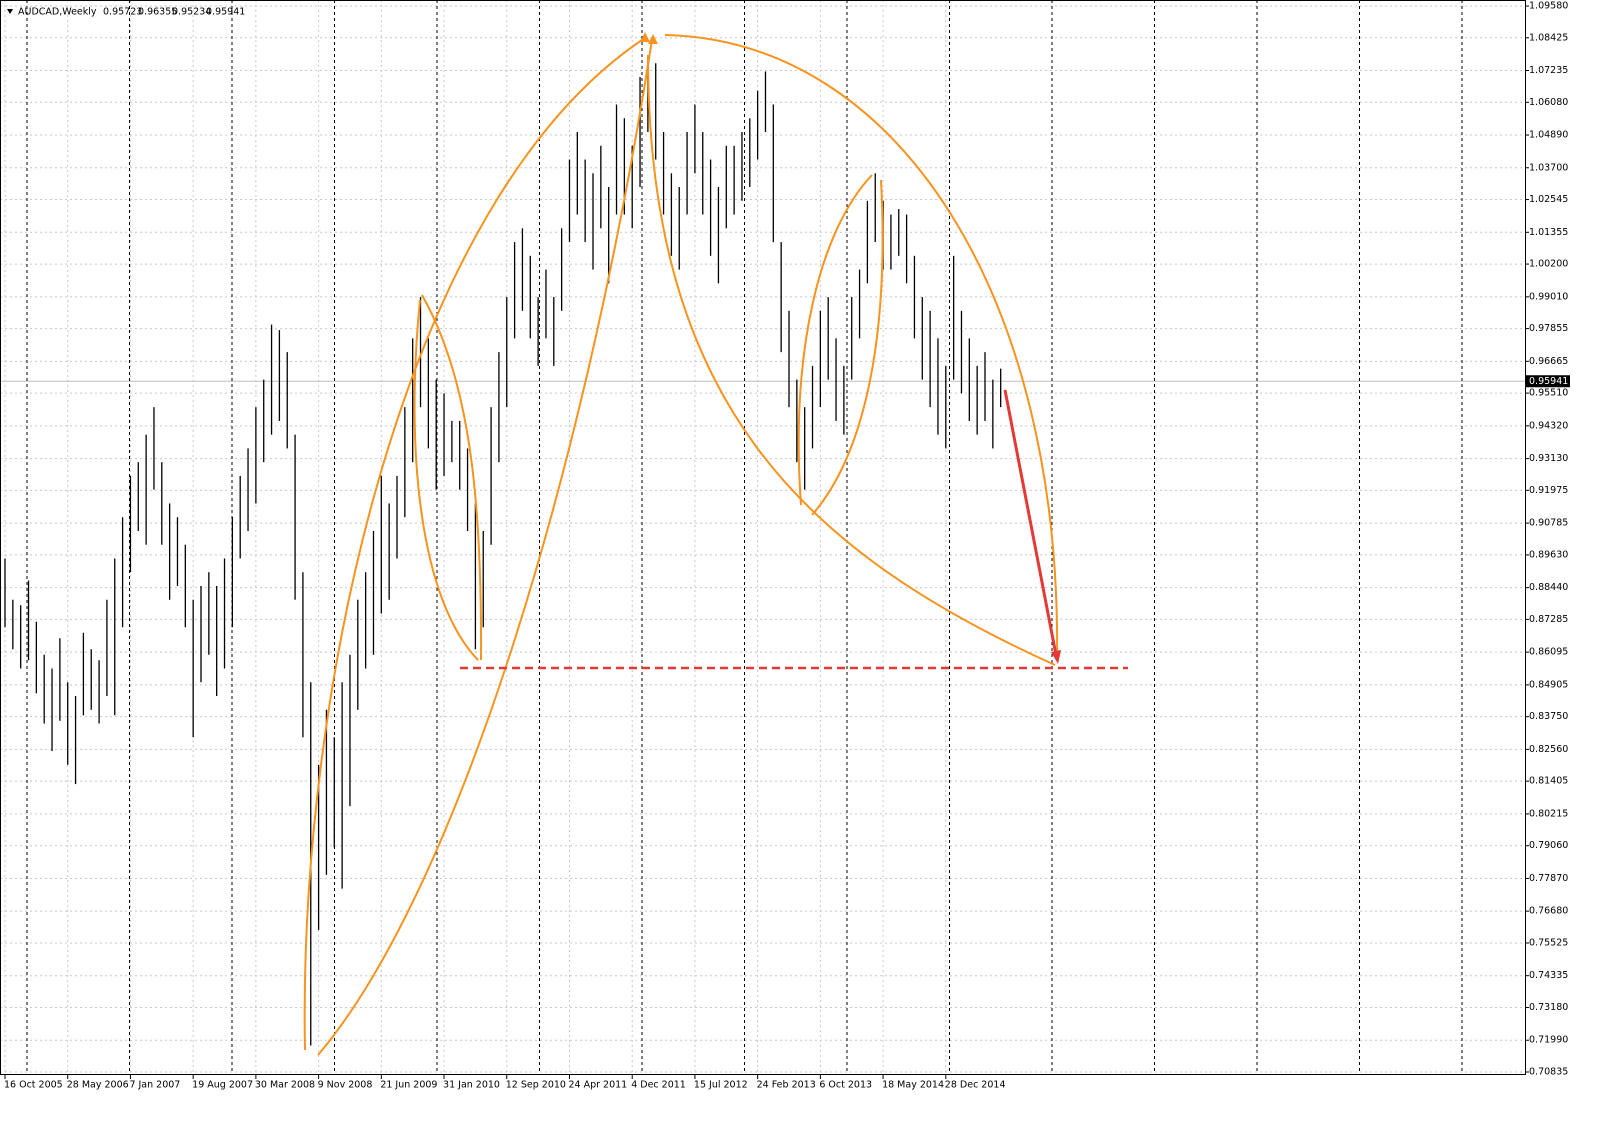 The width and height of the screenshot is (1600, 1122). Describe the element at coordinates (1548, 70) in the screenshot. I see `y-tick-label: 1.07235` at that location.